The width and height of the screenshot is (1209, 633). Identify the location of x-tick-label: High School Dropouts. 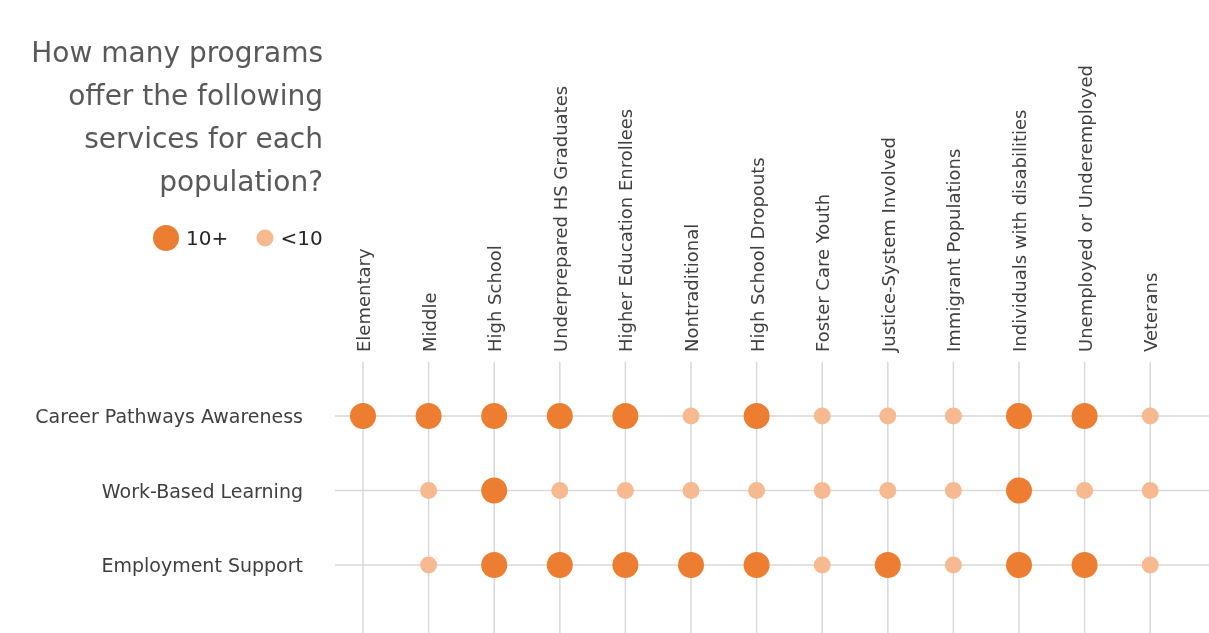
(757, 254).